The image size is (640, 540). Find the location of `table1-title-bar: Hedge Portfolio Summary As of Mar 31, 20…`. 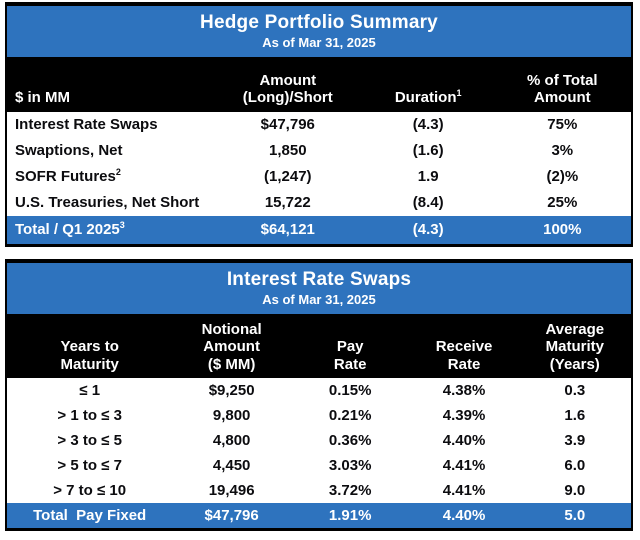

table1-title-bar: Hedge Portfolio Summary As of Mar 31, 20… is located at coordinates (319, 31).